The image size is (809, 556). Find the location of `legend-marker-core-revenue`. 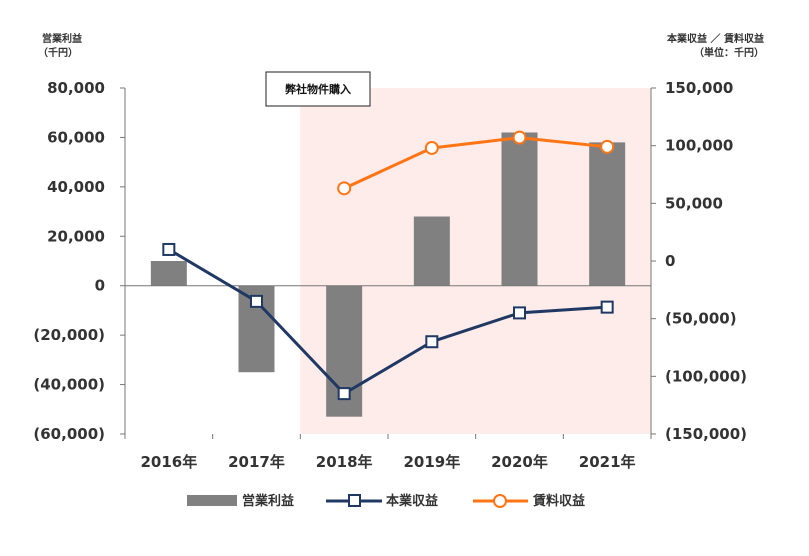

legend-marker-core-revenue is located at coordinates (354, 500).